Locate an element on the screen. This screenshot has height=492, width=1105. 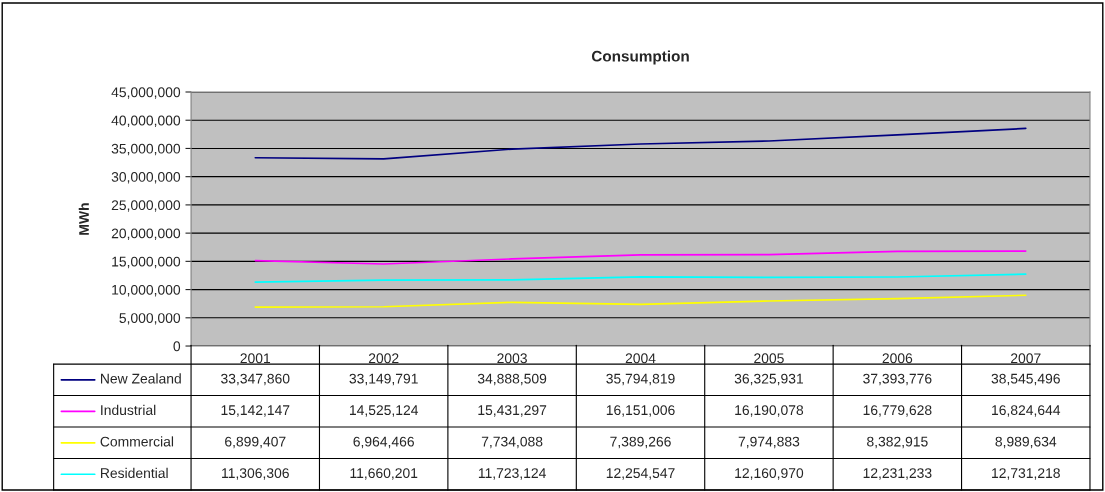
data-label: 6,964,466 is located at coordinates (383, 442).